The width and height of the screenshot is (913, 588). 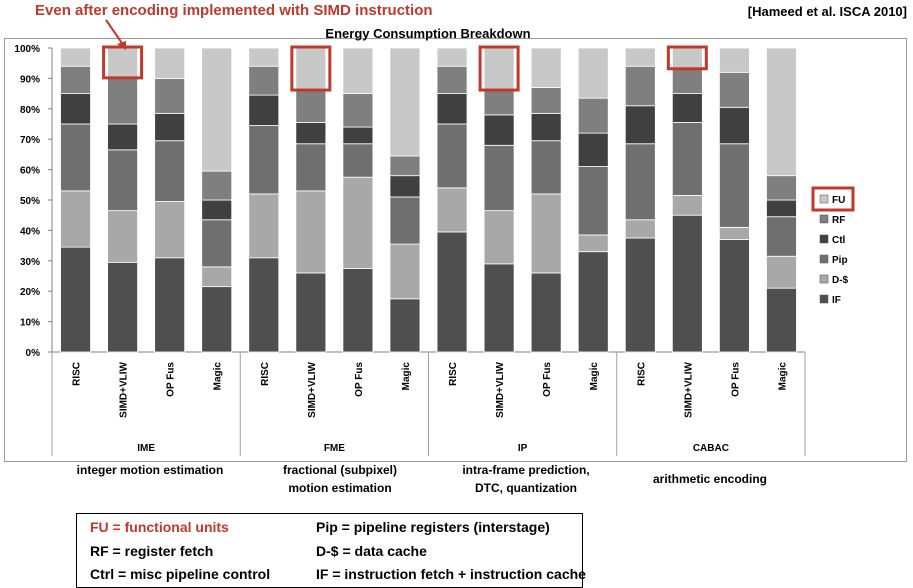 I want to click on y-tick-label: 10%, so click(x=30, y=323).